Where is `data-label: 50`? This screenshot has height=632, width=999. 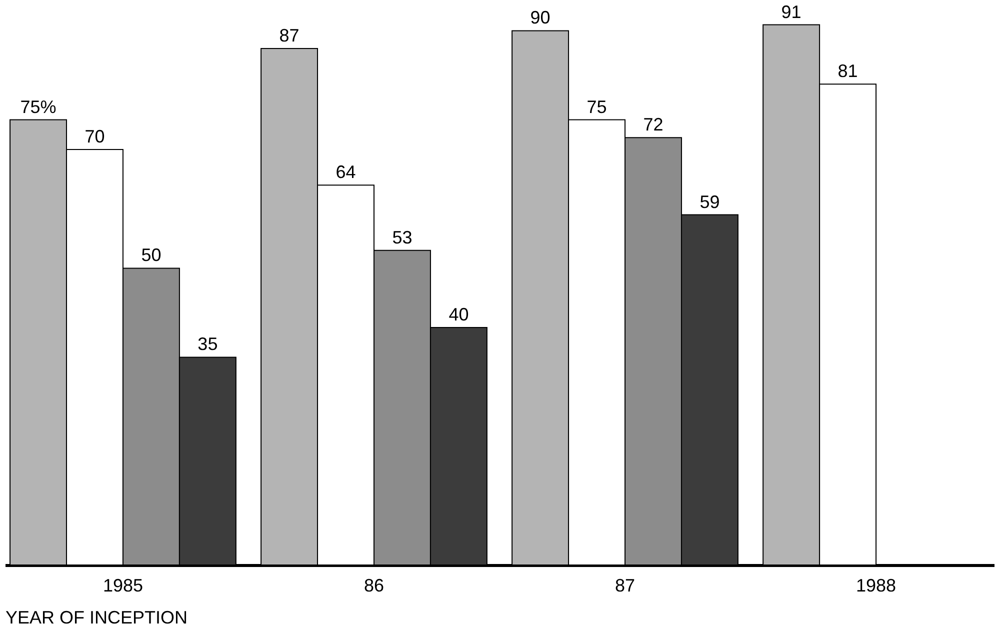 data-label: 50 is located at coordinates (151, 255).